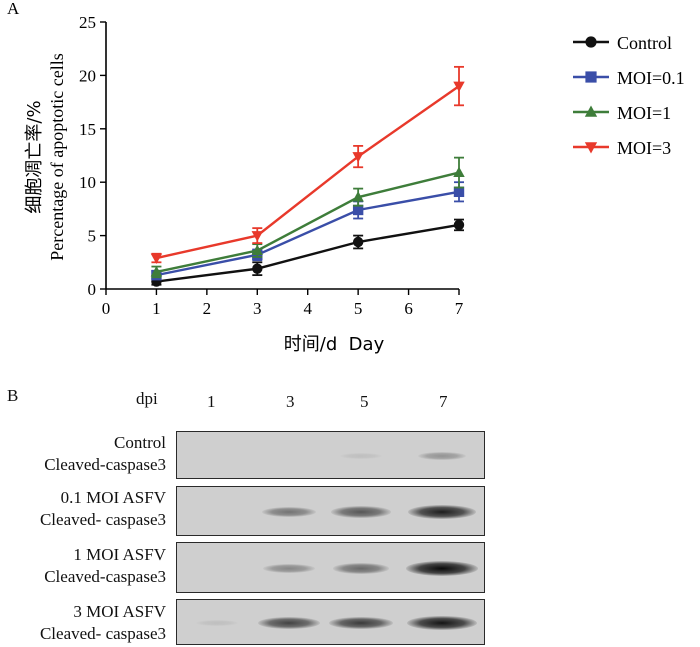  Describe the element at coordinates (257, 308) in the screenshot. I see `x-tick-label: 3` at that location.